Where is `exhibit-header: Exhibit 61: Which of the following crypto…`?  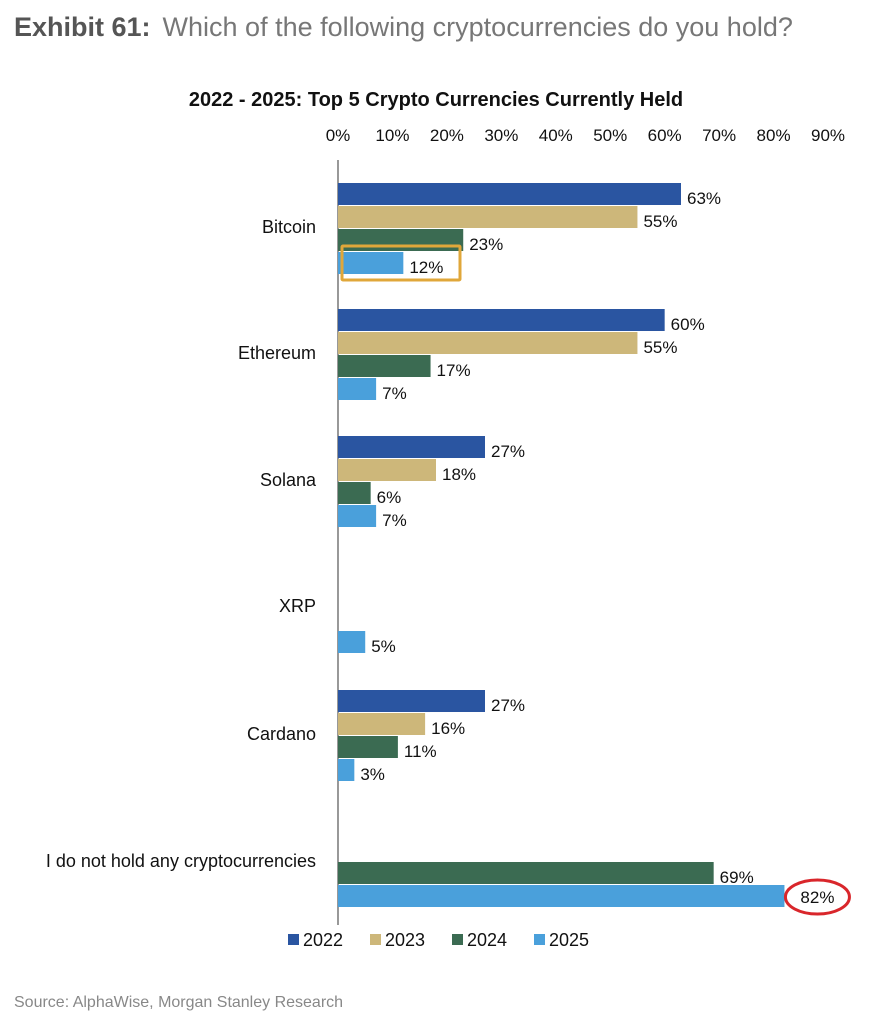
exhibit-header: Exhibit 61: Which of the following crypto… is located at coordinates (444, 27).